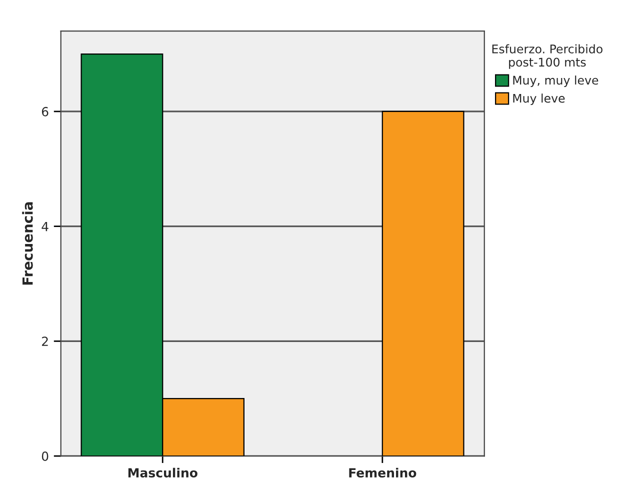 The width and height of the screenshot is (621, 493). I want to click on legend-label: Muy, muy leve, so click(555, 81).